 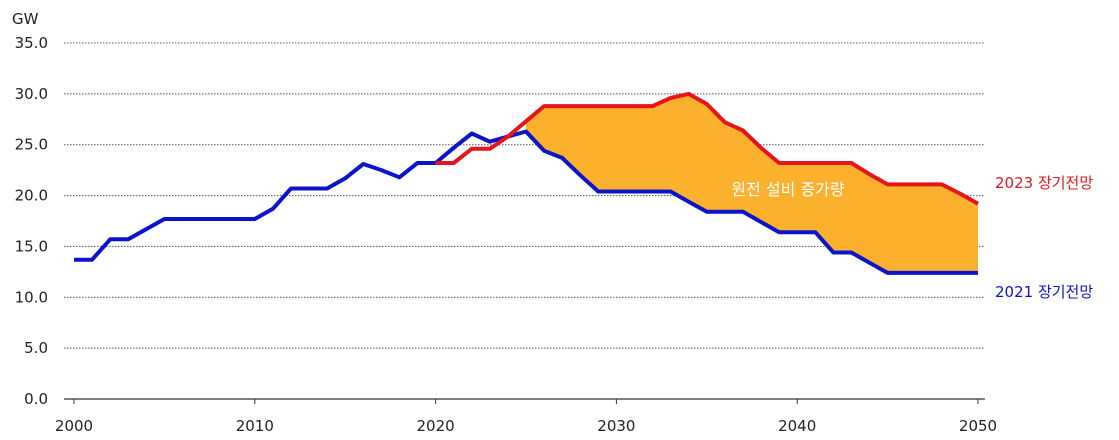 I want to click on fill-area-label: 원전 설비 증가량, so click(x=787, y=189).